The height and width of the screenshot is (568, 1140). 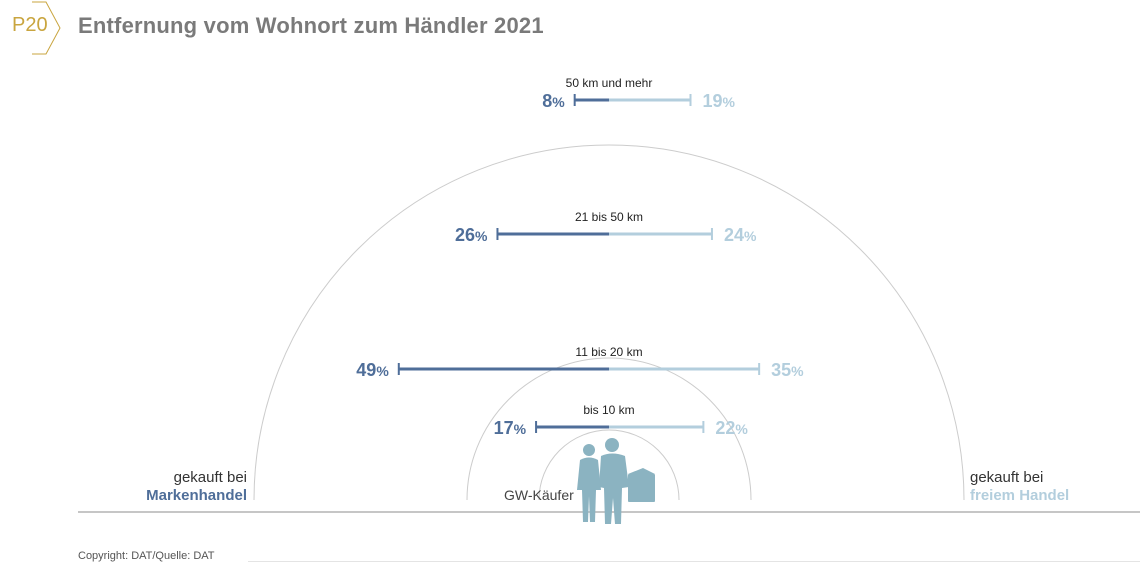 I want to click on legend-left-line2: Markenhandel, so click(x=196, y=495).